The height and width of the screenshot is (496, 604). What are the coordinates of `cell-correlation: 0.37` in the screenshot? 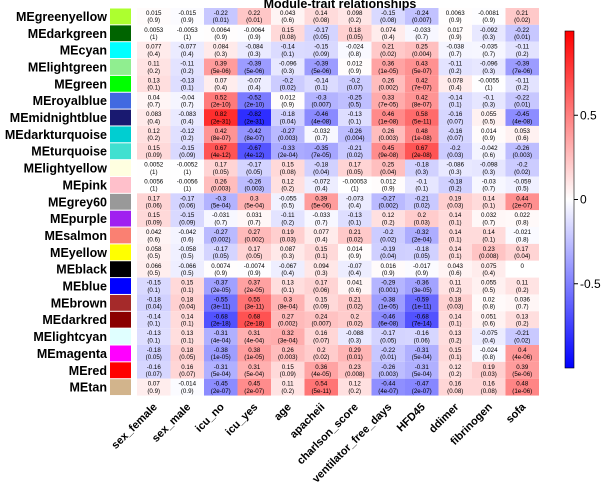 It's located at (254, 283).